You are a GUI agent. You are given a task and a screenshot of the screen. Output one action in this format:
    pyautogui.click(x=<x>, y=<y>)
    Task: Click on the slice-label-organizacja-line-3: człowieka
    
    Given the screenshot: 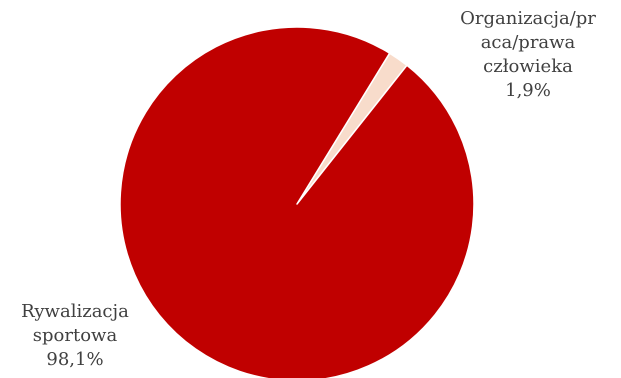 What is the action you would take?
    pyautogui.click(x=528, y=66)
    